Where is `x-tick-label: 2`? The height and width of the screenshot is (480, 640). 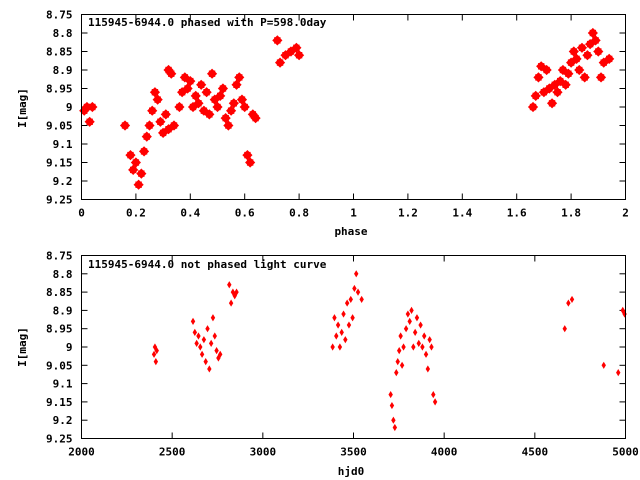
x-tick-label: 2 is located at coordinates (625, 213).